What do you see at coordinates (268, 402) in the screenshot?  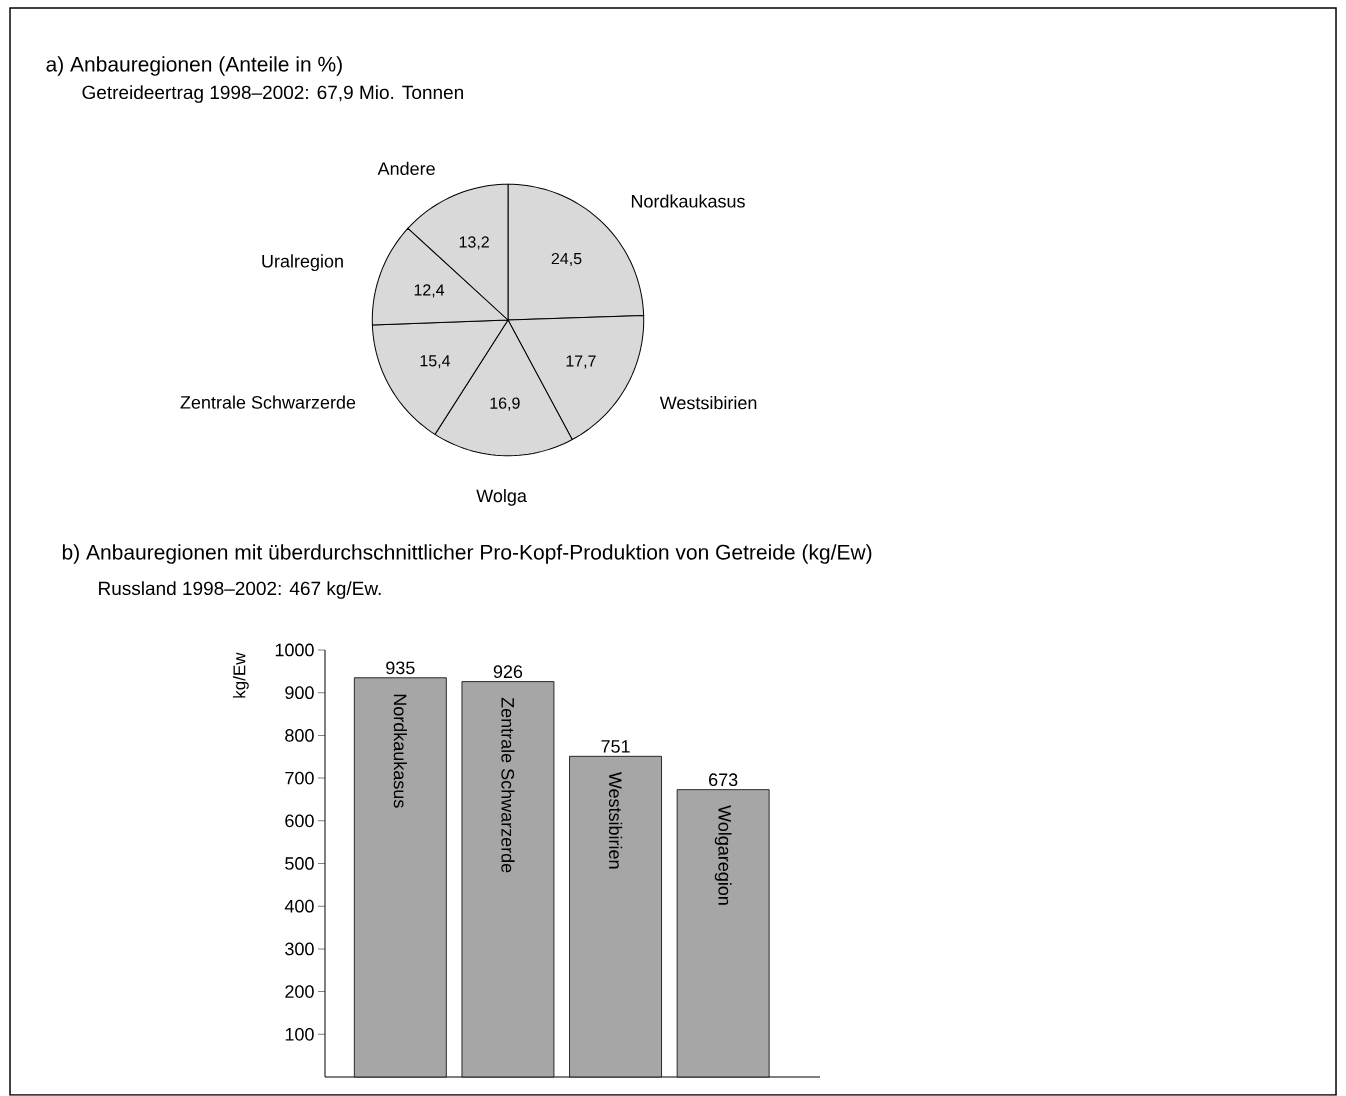 I see `slice-label: Zentrale Schwarzerde` at bounding box center [268, 402].